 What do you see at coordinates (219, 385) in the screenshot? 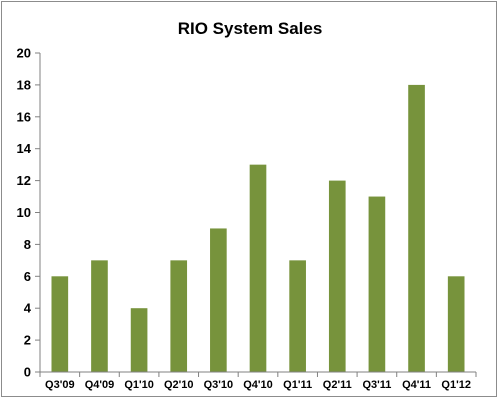
I see `x-tick-label: Q3'10` at bounding box center [219, 385].